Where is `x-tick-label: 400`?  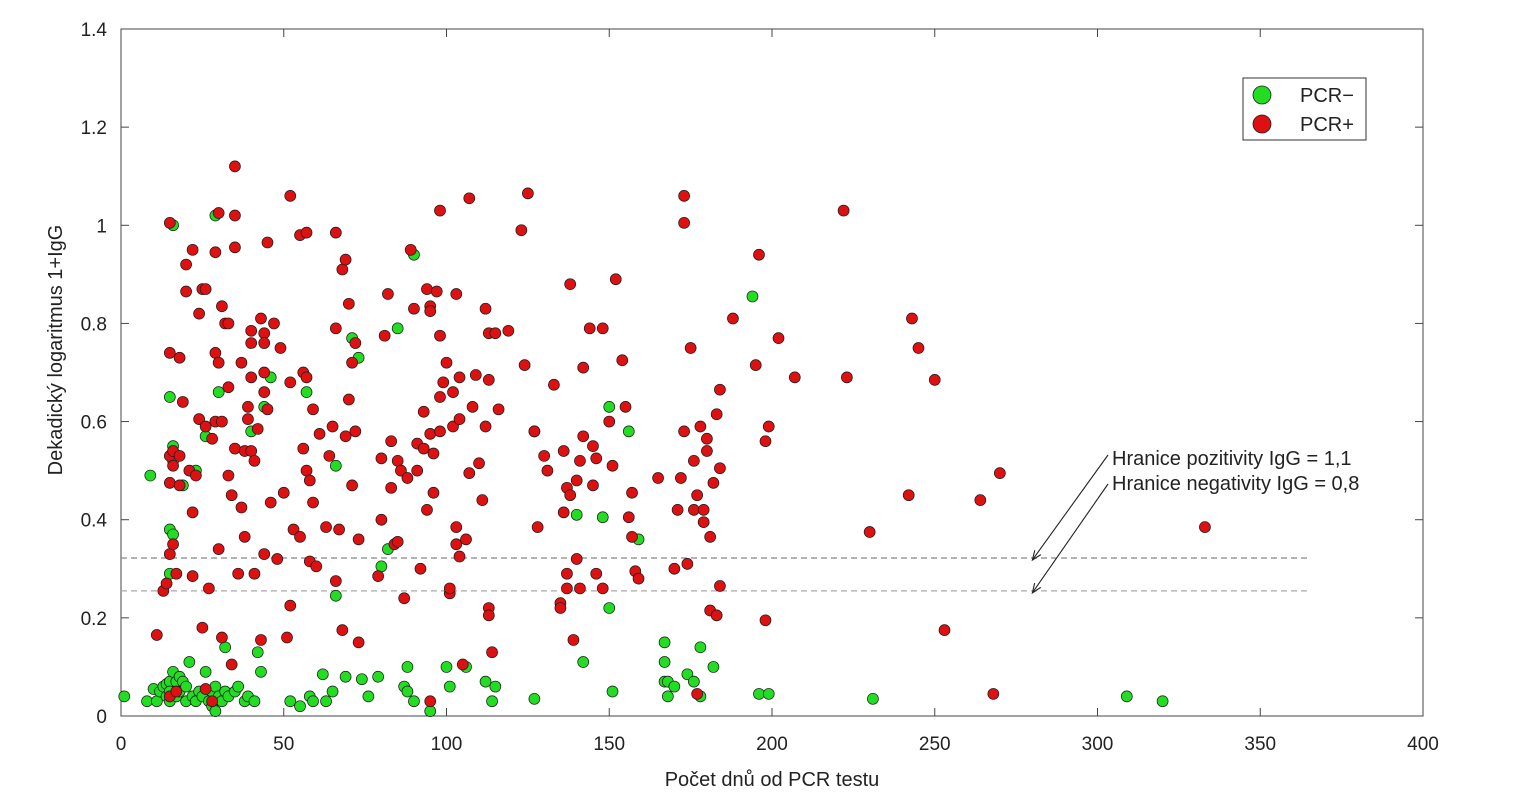 x-tick-label: 400 is located at coordinates (1423, 744).